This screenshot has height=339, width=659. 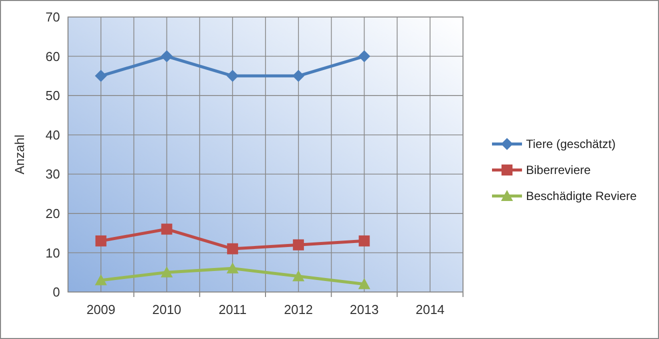 What do you see at coordinates (559, 170) in the screenshot?
I see `legend-label: Biberreviere` at bounding box center [559, 170].